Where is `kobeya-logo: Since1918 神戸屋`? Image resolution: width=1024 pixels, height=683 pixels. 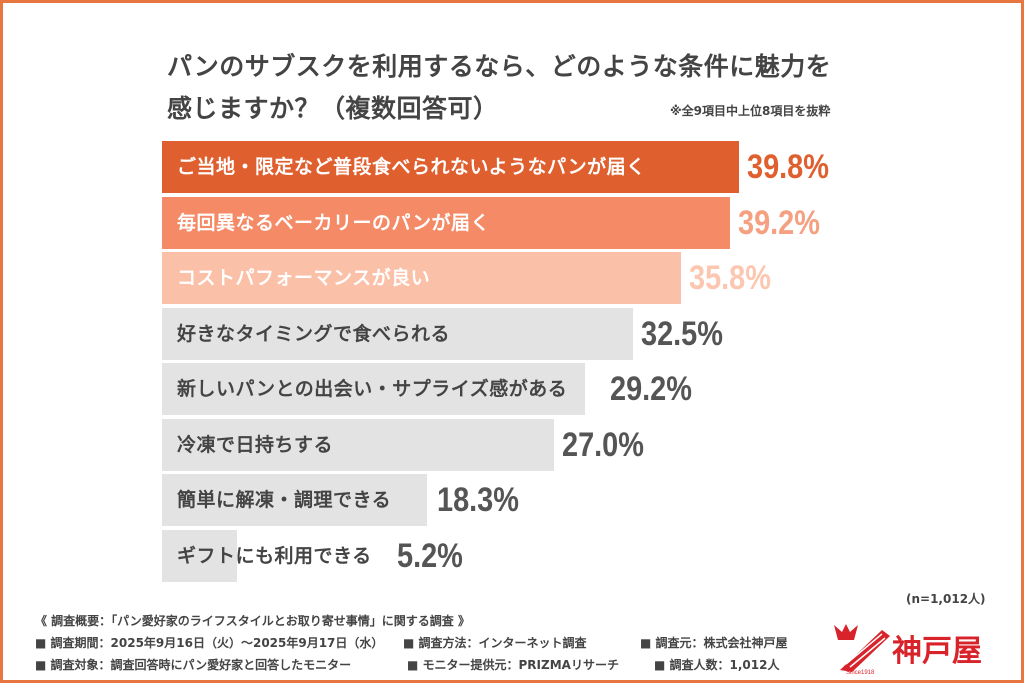 kobeya-logo: Since1918 神戸屋 is located at coordinates (917, 648).